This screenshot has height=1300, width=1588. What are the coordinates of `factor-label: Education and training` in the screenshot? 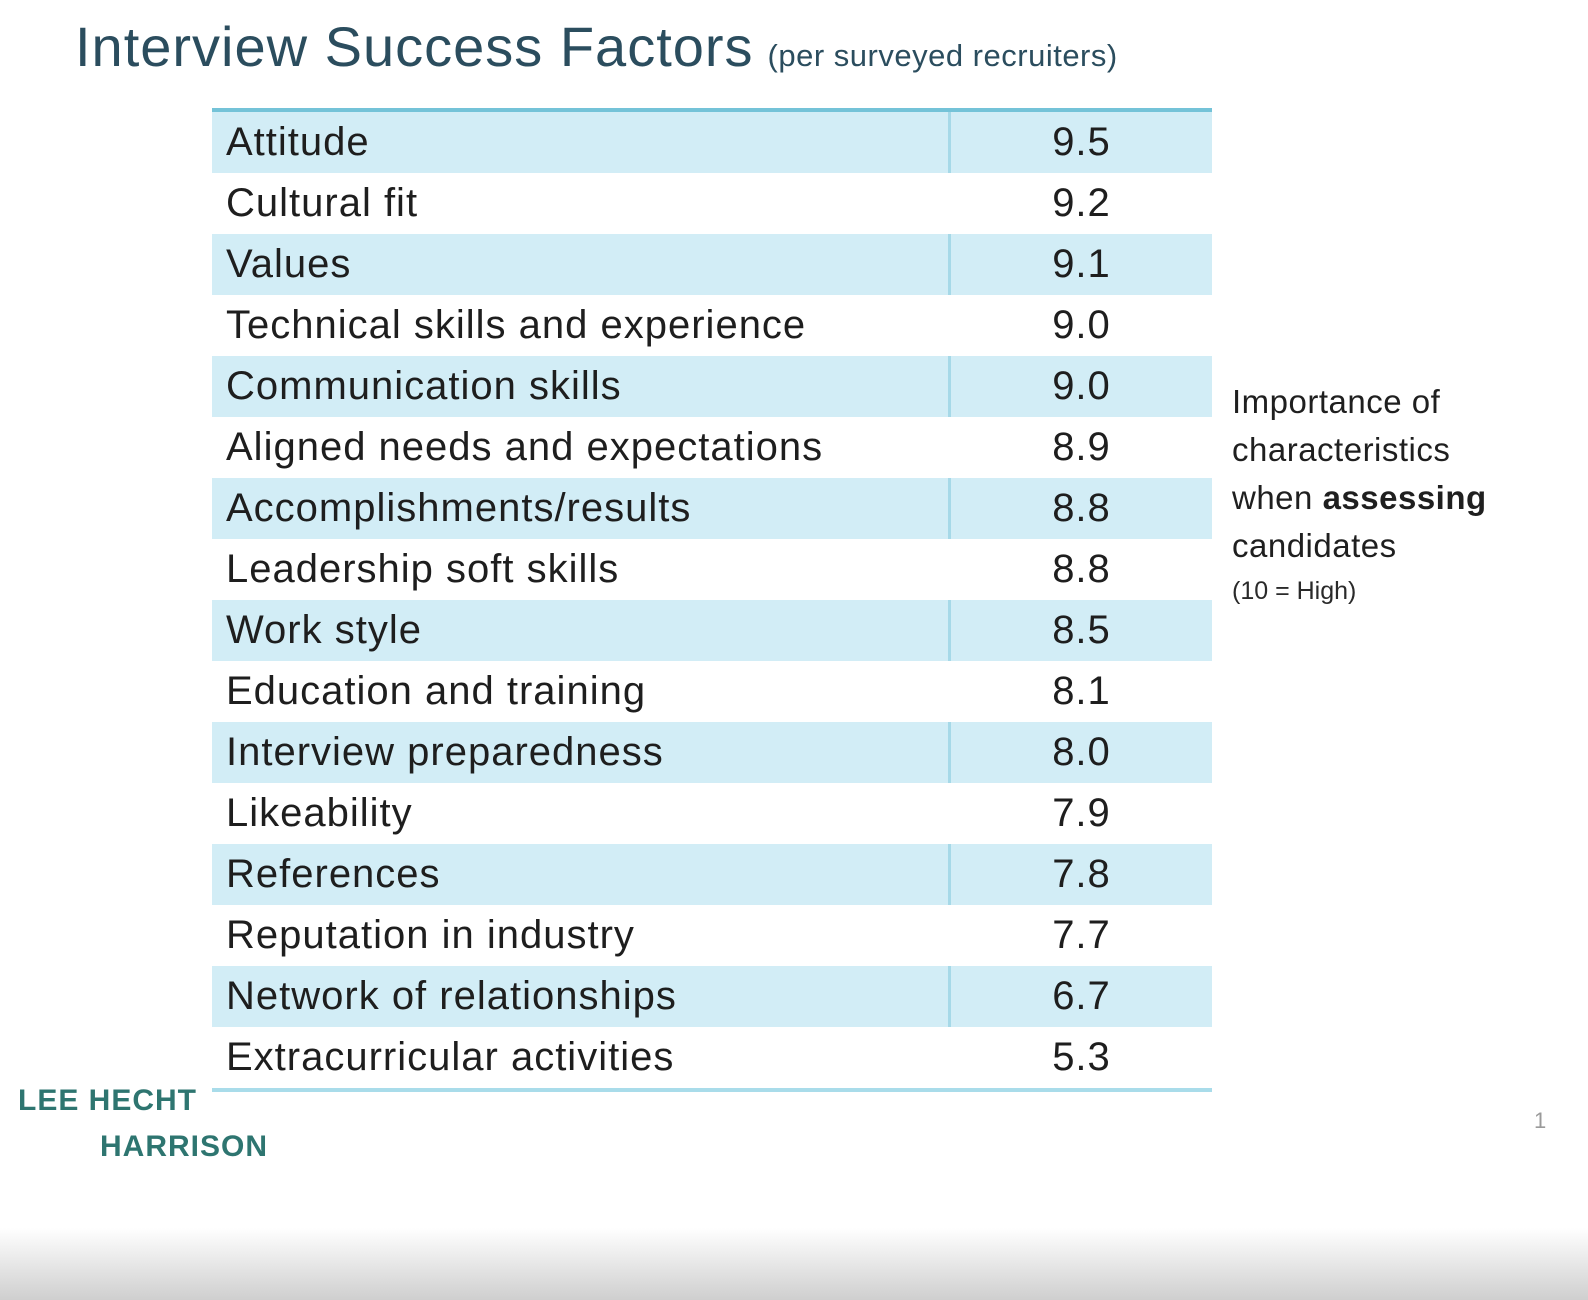 It's located at (436, 691).